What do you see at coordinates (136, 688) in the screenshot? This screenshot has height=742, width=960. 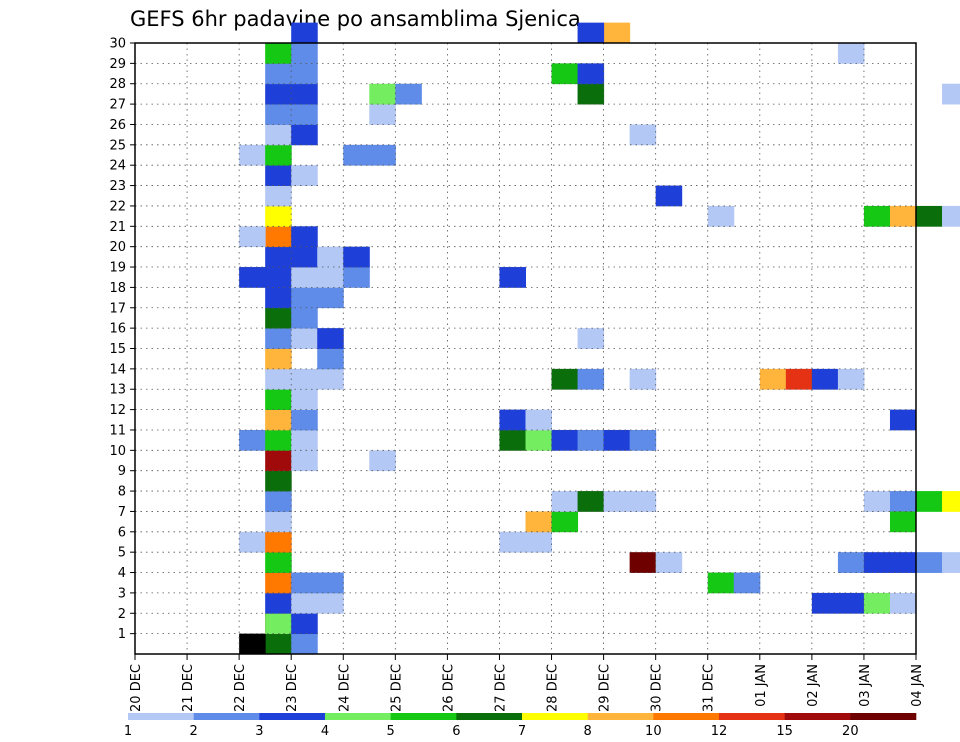 I see `x-tick-label: 20 DEC` at bounding box center [136, 688].